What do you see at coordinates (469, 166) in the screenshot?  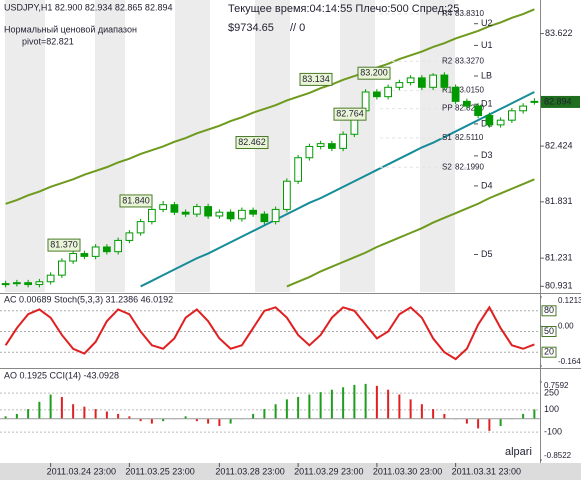 I see `pivot-label: 82.1990` at bounding box center [469, 166].